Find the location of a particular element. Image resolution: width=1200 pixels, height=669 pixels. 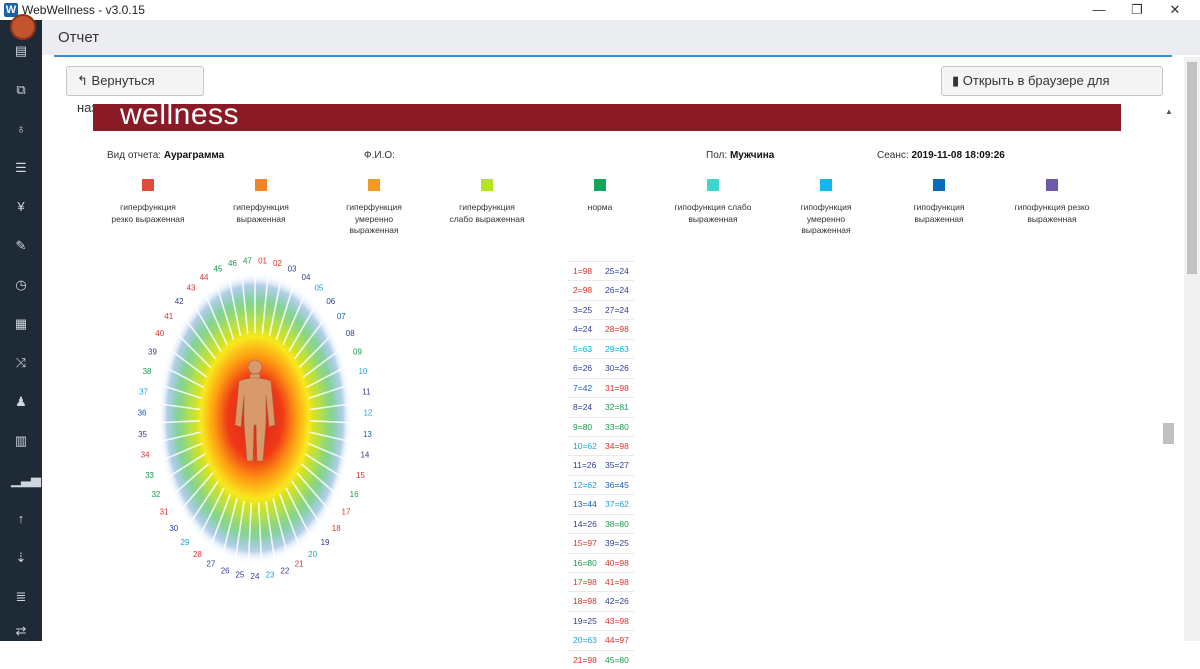

value-row: 16=80 40=98 is located at coordinates (601, 562).